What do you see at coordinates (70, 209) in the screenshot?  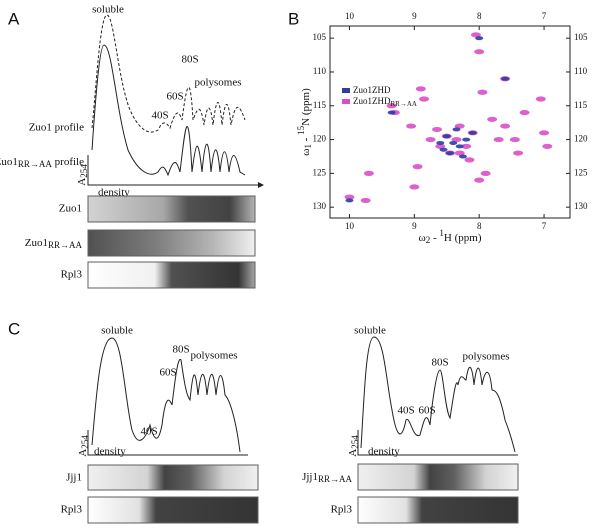 I see `blot-label: Zuo1` at bounding box center [70, 209].